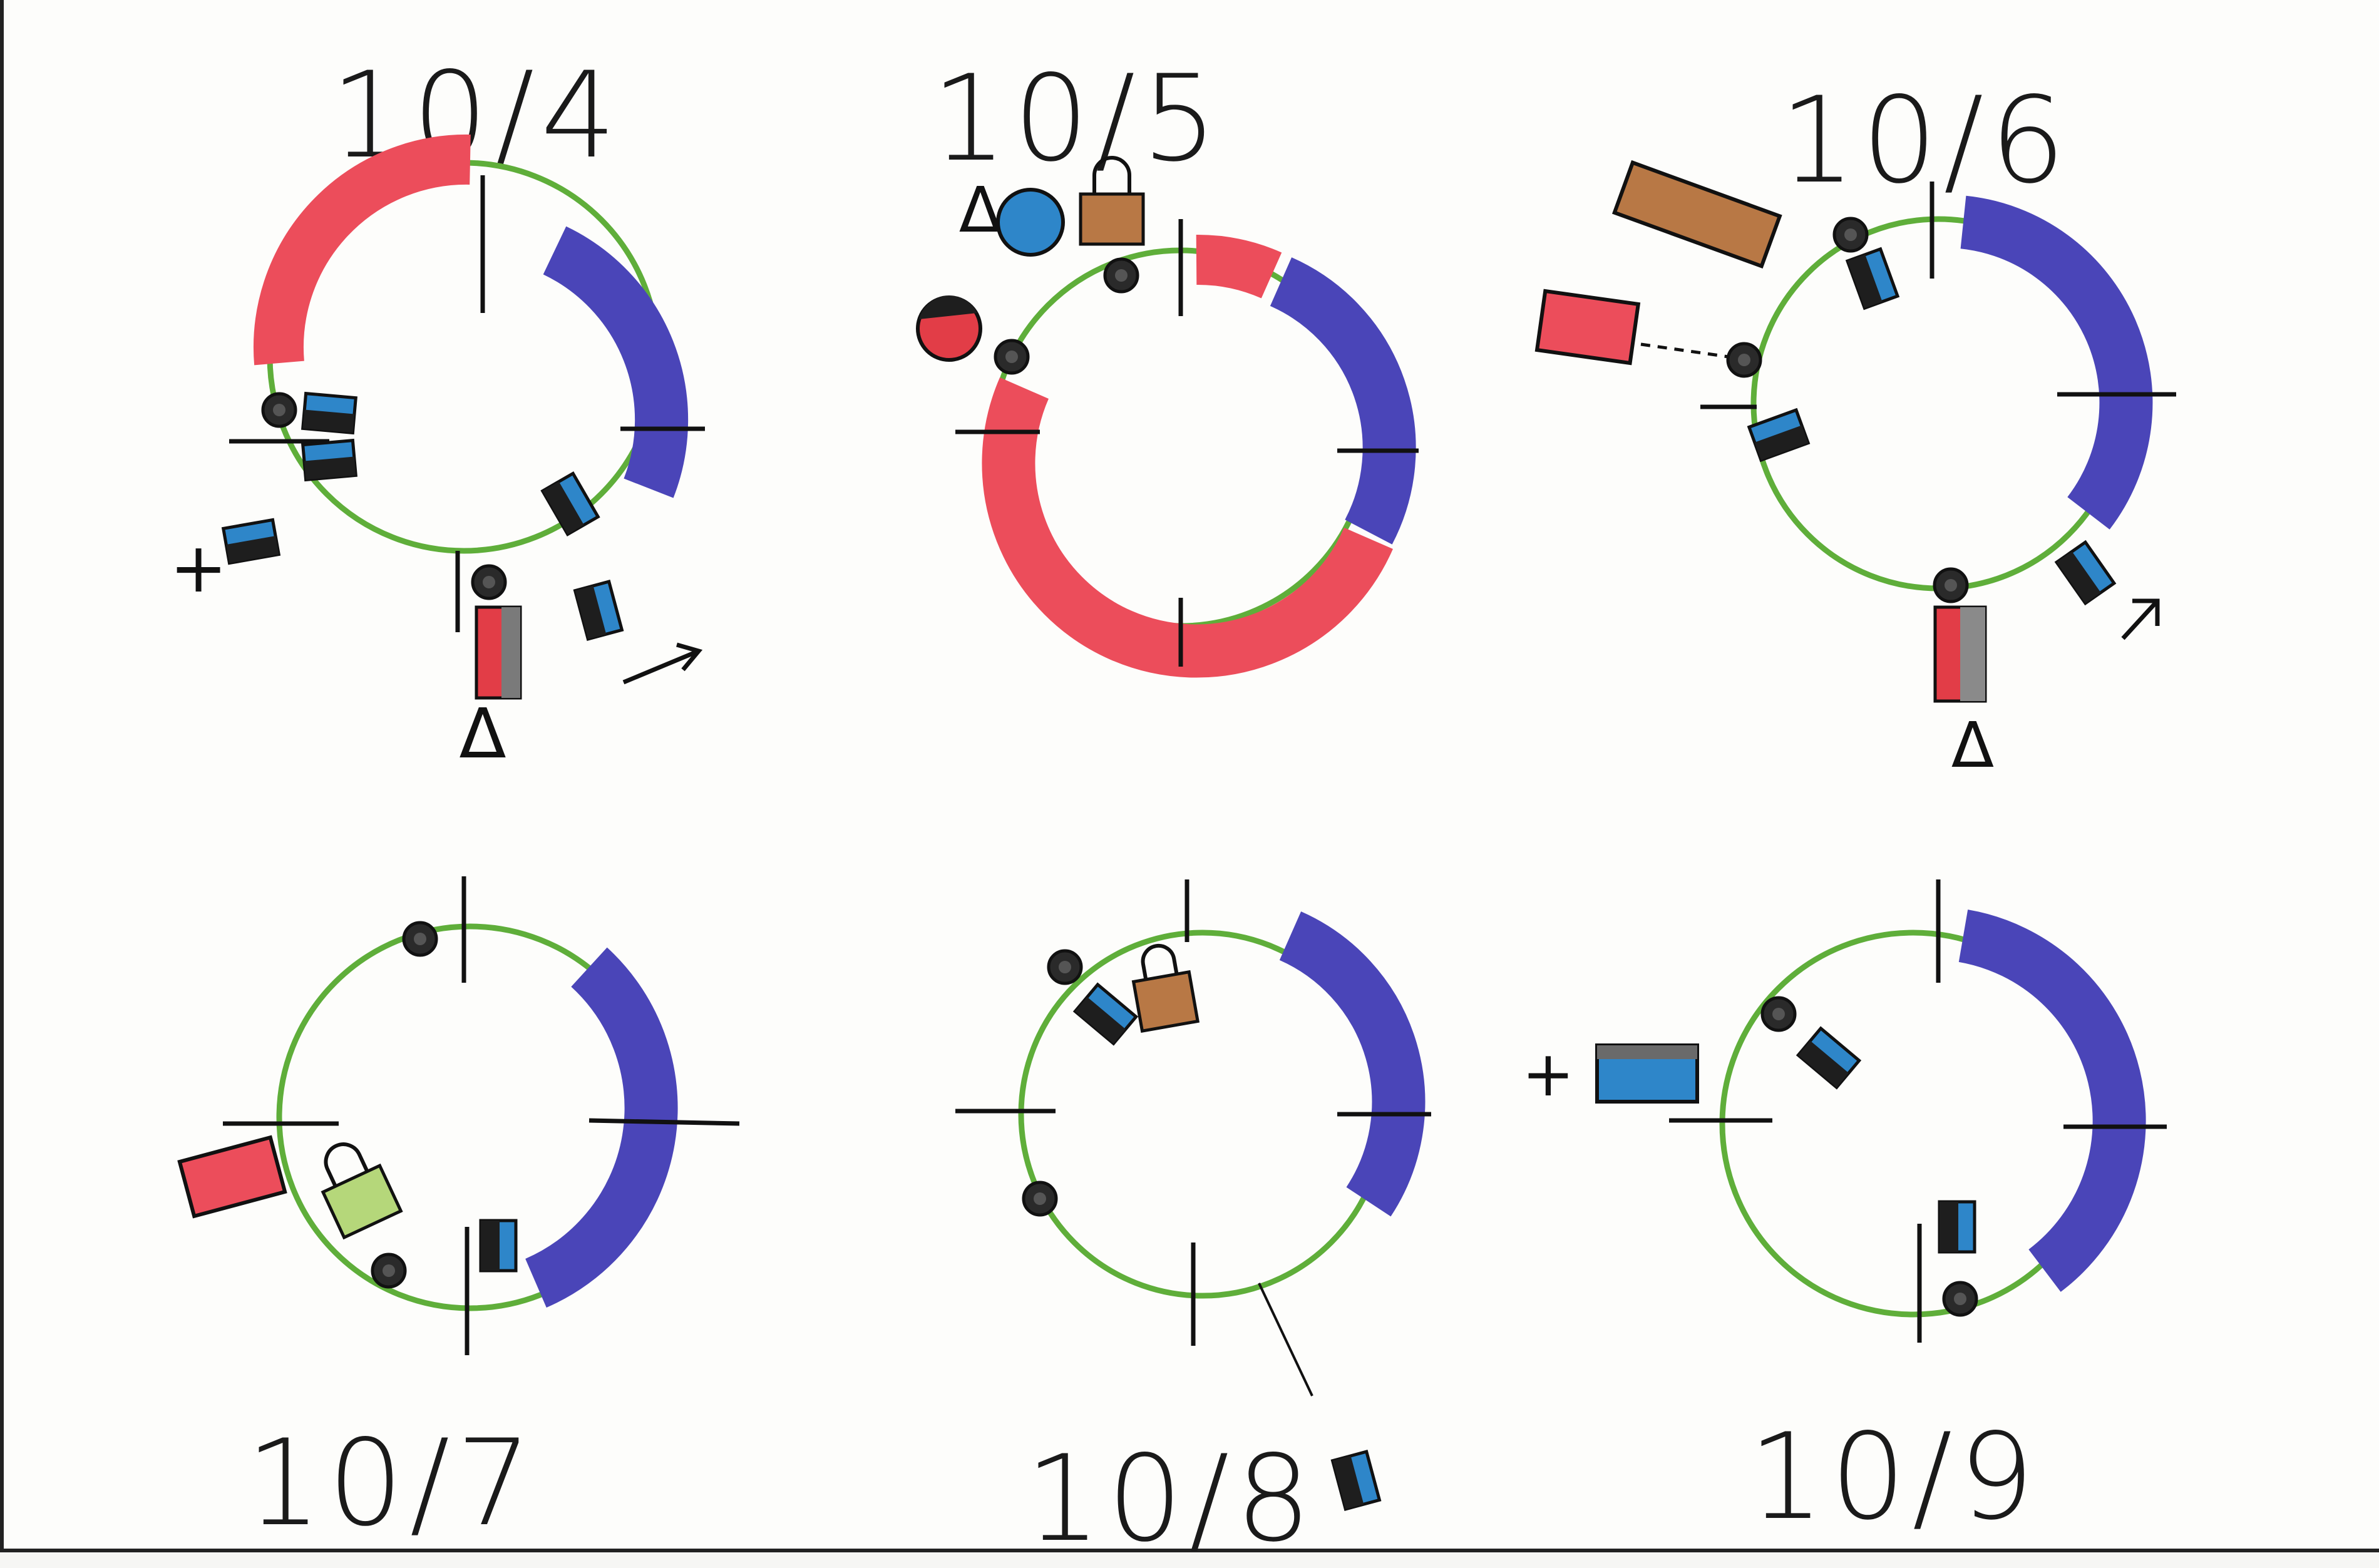 Image resolution: width=2379 pixels, height=1568 pixels. What do you see at coordinates (1855, 471) in the screenshot?
I see `panel-10-6: Δ` at bounding box center [1855, 471].